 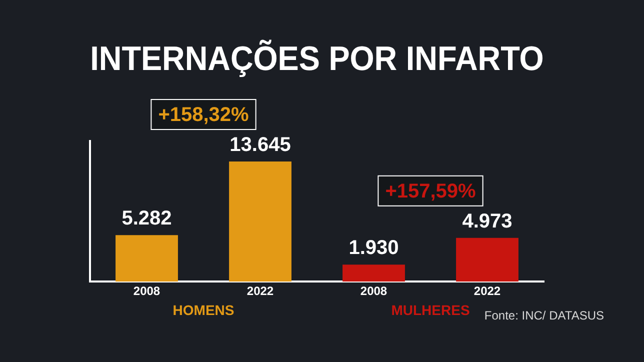 What do you see at coordinates (544, 315) in the screenshot?
I see `source-note: Fonte: INC/ DATASUS` at bounding box center [544, 315].